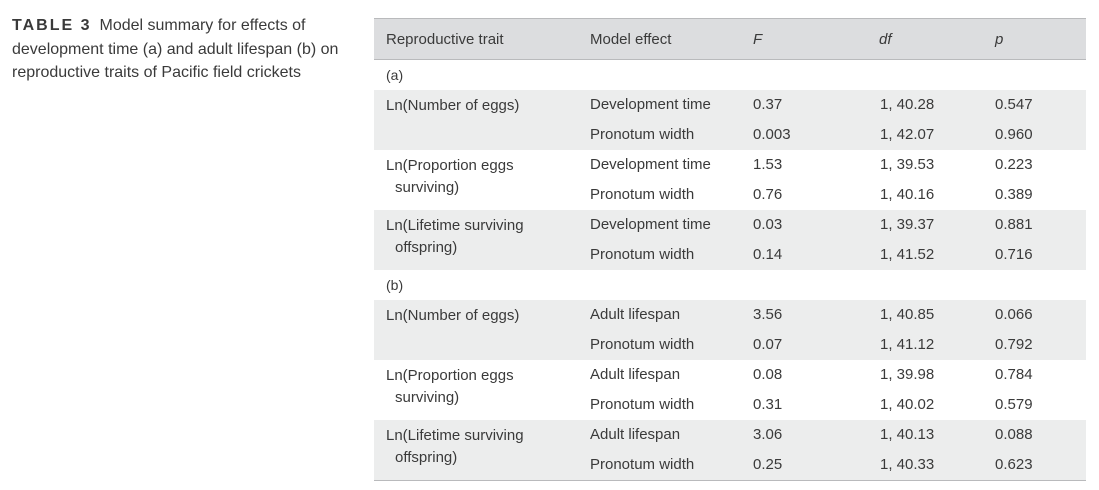 The height and width of the screenshot is (490, 1099). Describe the element at coordinates (730, 105) in the screenshot. I see `table-row: Development time 0.37 1, 40.28 0.547` at that location.